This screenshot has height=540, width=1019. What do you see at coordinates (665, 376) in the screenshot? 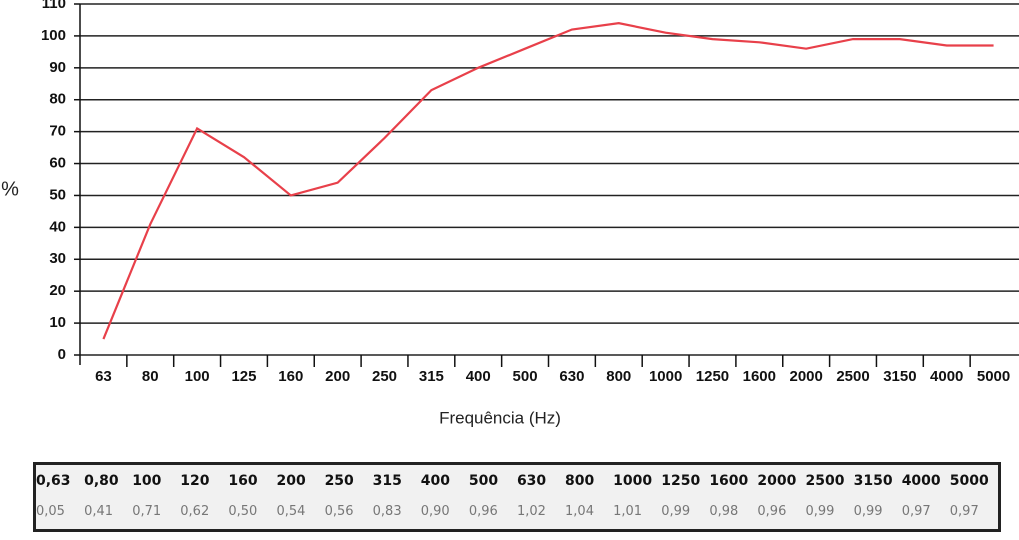
I see `x-tick-label: 1000` at bounding box center [665, 376].